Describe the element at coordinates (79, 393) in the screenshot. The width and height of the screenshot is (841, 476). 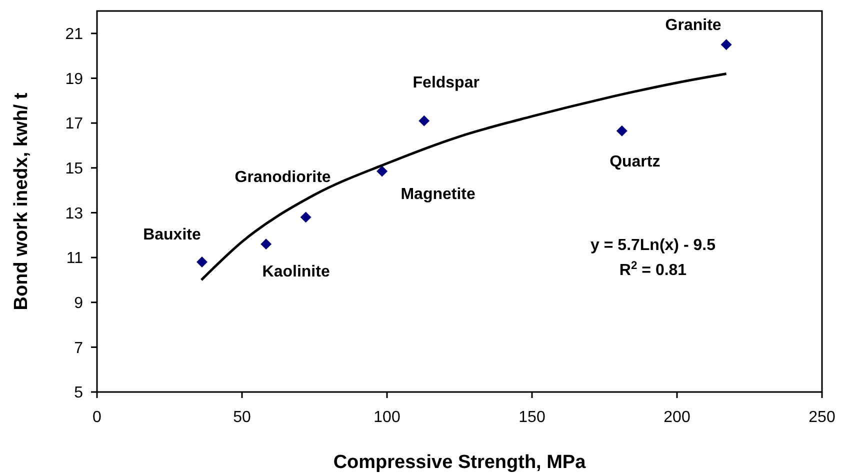
I see `y-tick-label: 5` at that location.